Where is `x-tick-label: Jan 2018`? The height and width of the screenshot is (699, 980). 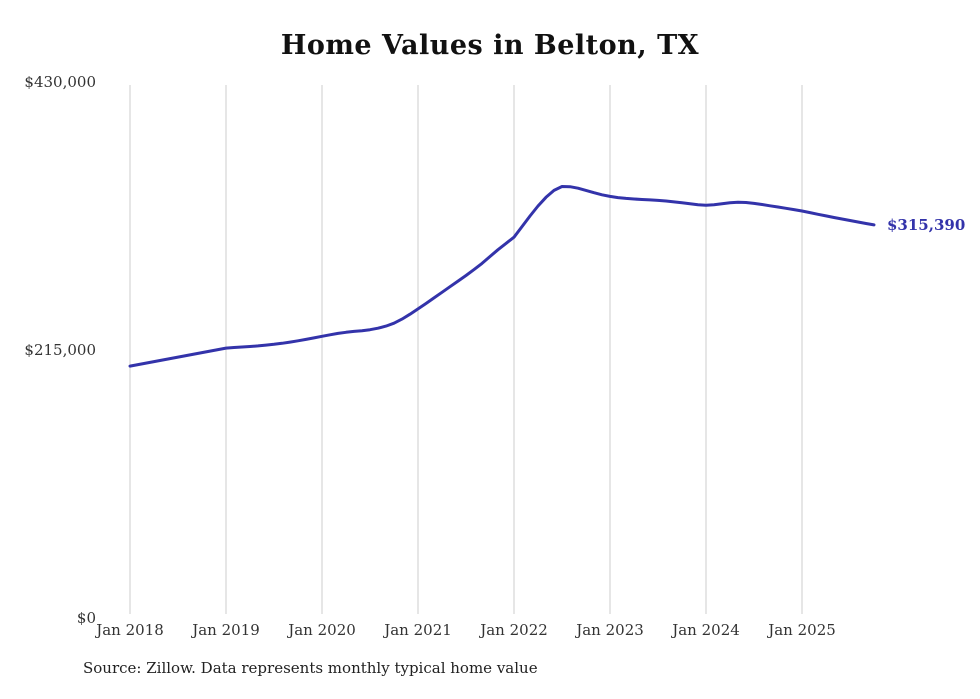
x-tick-label: Jan 2018 is located at coordinates (129, 630).